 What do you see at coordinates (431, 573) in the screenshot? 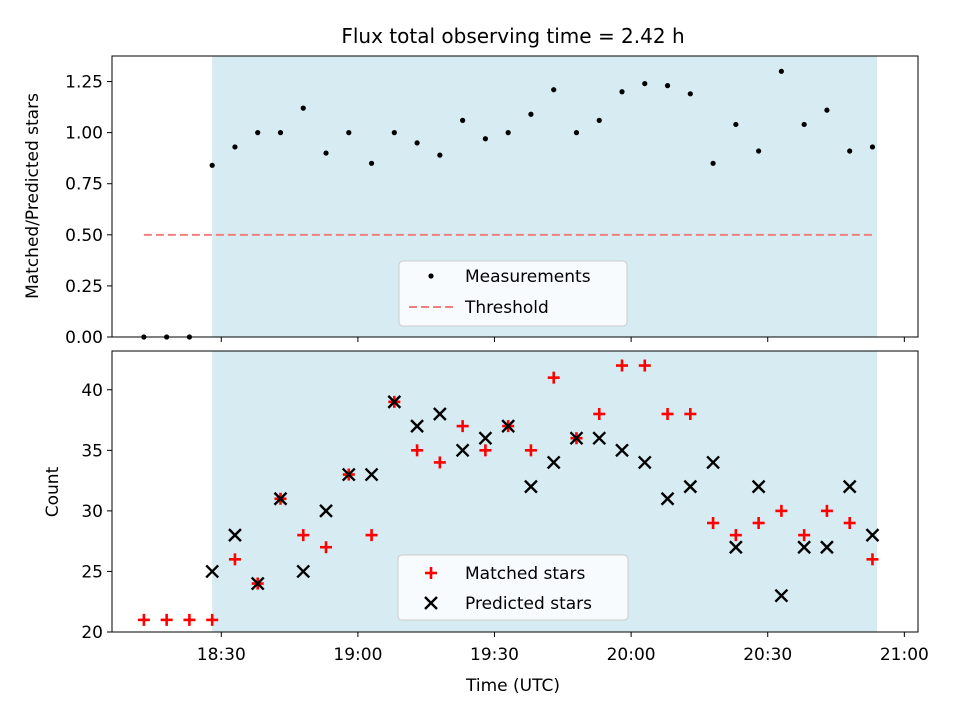
I see `legend-matched-marker` at bounding box center [431, 573].